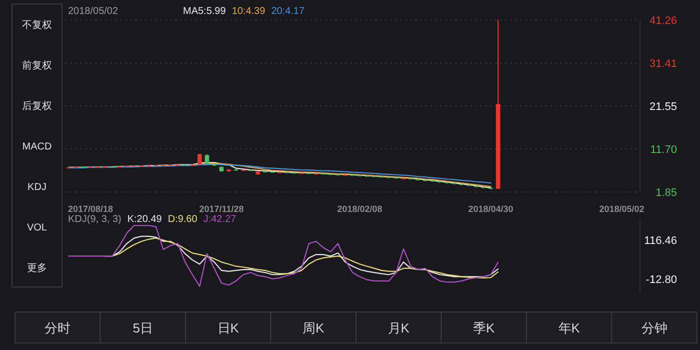 The width and height of the screenshot is (700, 350). Describe the element at coordinates (37, 66) in the screenshot. I see `text: 前复权` at that location.